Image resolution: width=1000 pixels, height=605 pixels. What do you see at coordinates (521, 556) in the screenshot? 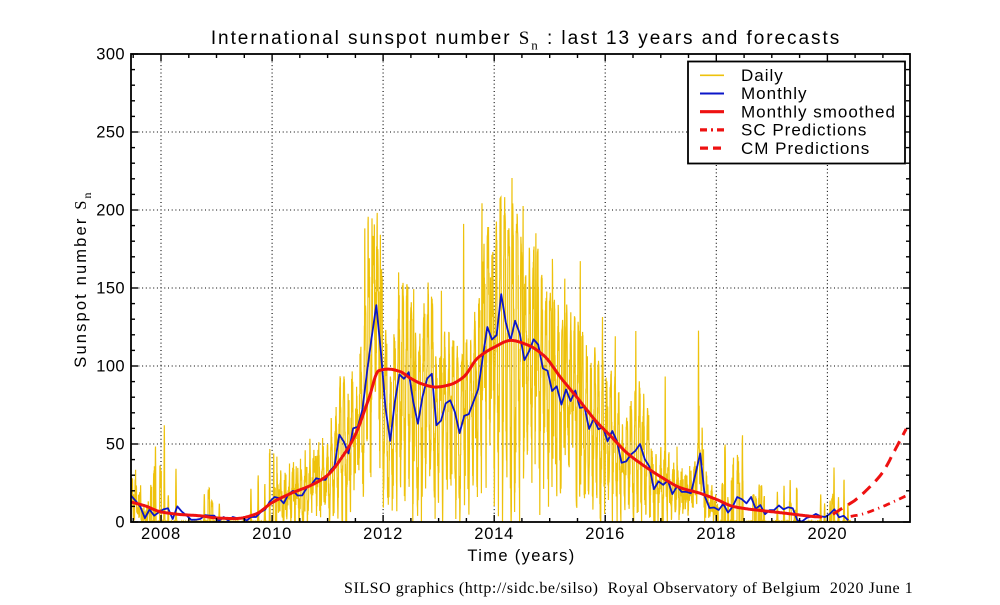
I see `svg-text: Time (years)` at bounding box center [521, 556].